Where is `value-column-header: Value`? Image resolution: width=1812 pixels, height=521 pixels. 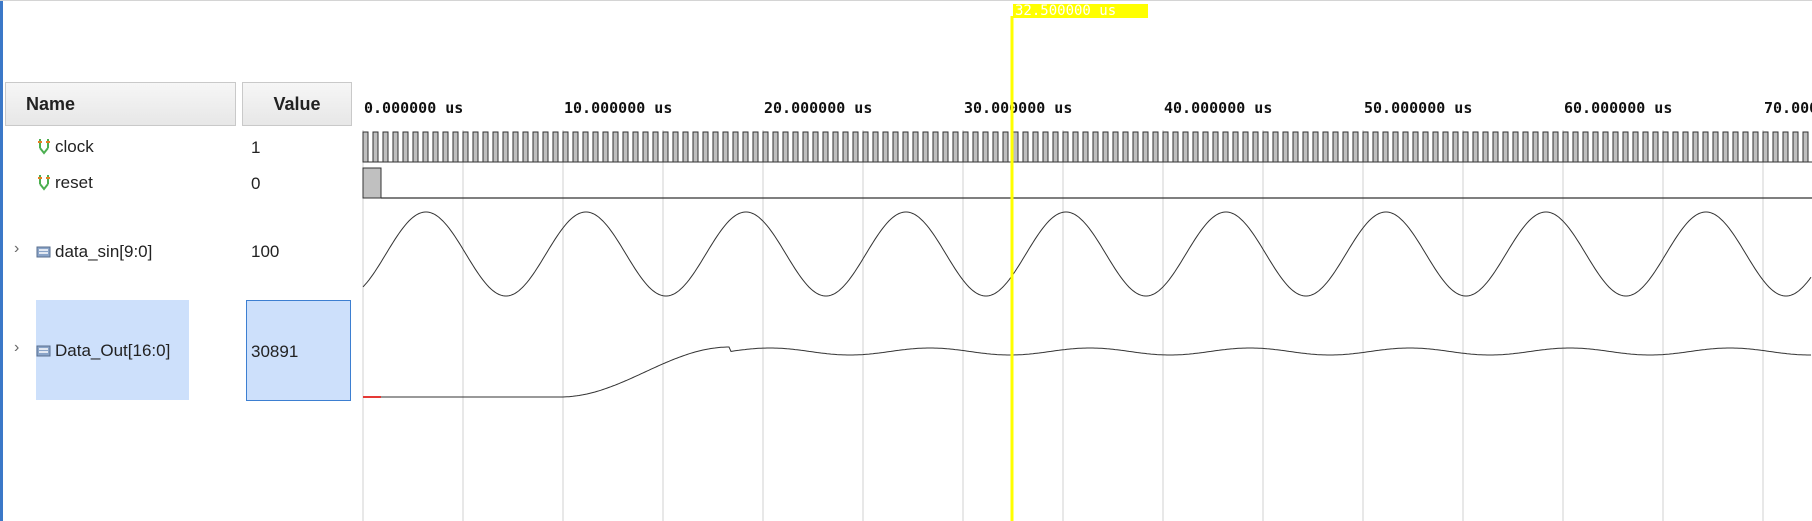 value-column-header: Value is located at coordinates (297, 104).